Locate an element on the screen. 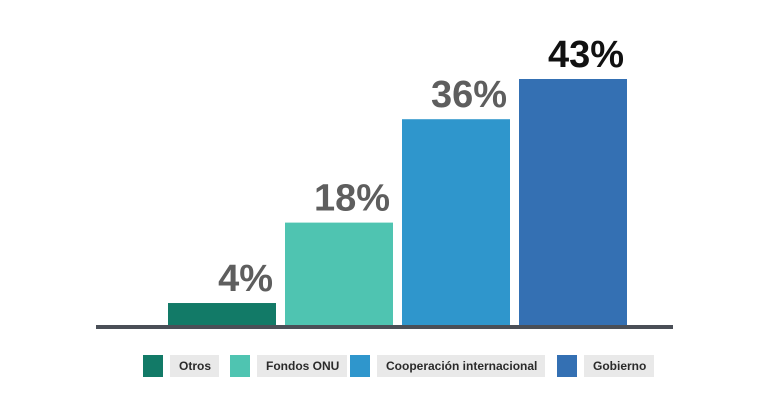 This screenshot has width=768, height=412. value-label-cooperacion-internacional: 36% is located at coordinates (469, 95).